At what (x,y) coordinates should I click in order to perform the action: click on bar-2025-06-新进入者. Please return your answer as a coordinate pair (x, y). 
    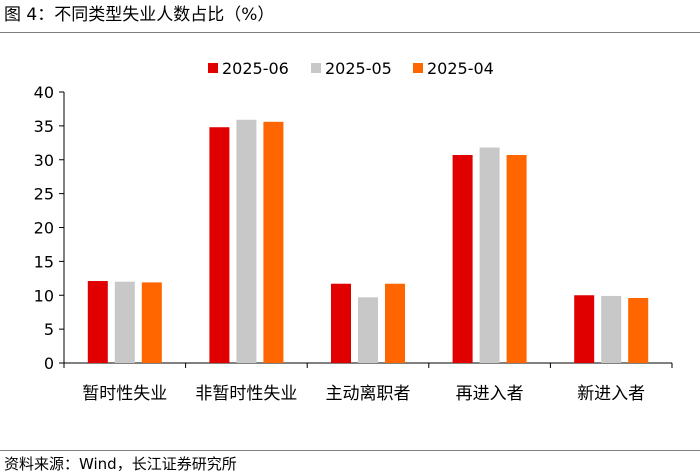
    Looking at the image, I should click on (584, 329).